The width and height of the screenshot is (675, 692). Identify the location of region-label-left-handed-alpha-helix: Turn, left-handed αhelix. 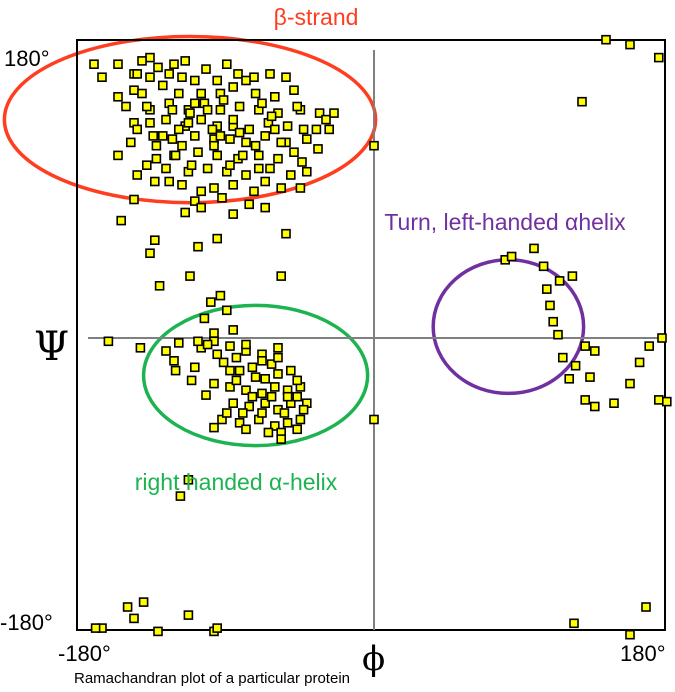
(505, 222).